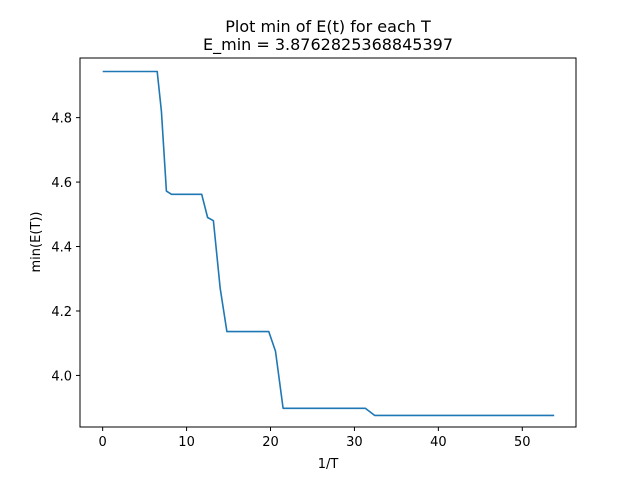 This screenshot has width=640, height=480. Describe the element at coordinates (522, 442) in the screenshot. I see `x-tick-label: 50` at that location.